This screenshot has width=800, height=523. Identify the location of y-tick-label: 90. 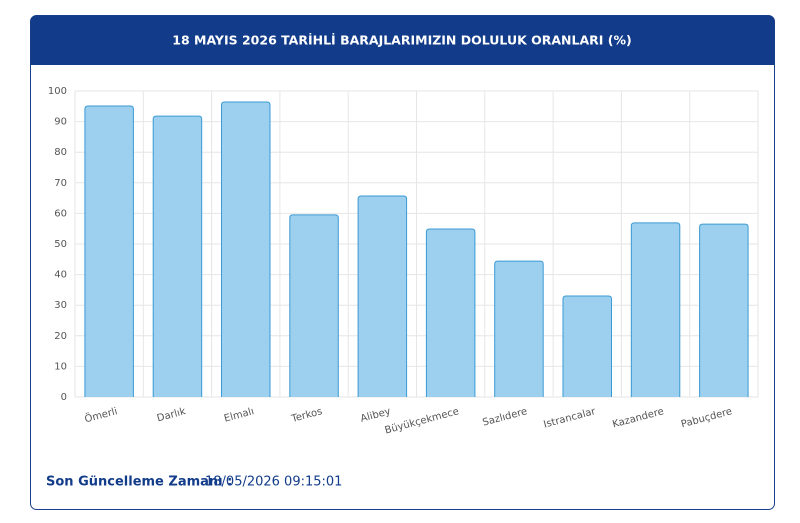
(60, 122).